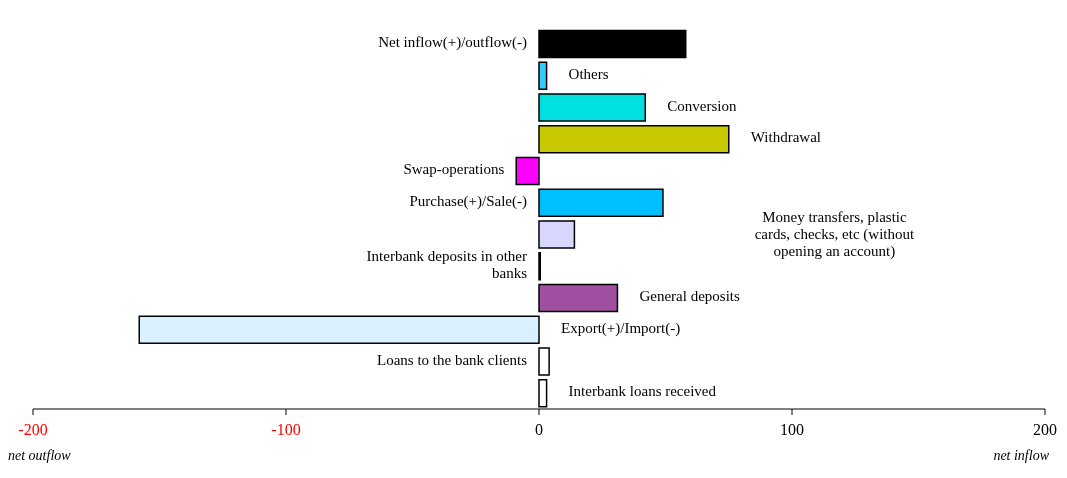 The height and width of the screenshot is (478, 1067). What do you see at coordinates (642, 391) in the screenshot?
I see `y-tick-label: Interbank loans received` at bounding box center [642, 391].